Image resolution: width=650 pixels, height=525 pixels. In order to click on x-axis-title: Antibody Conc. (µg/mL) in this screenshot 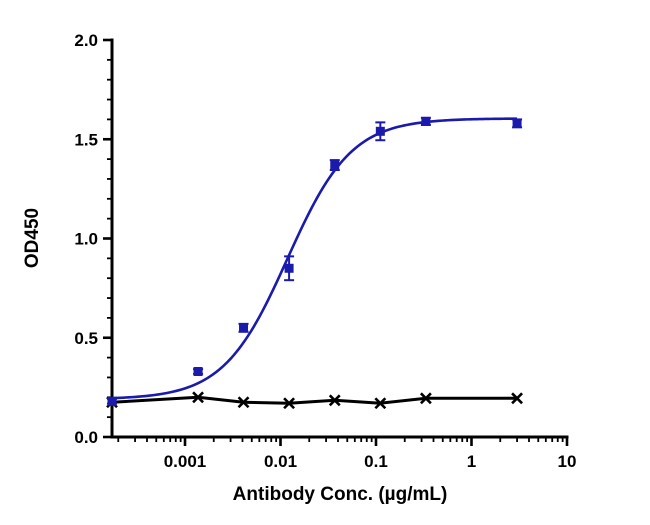, I will do `click(340, 494)`.